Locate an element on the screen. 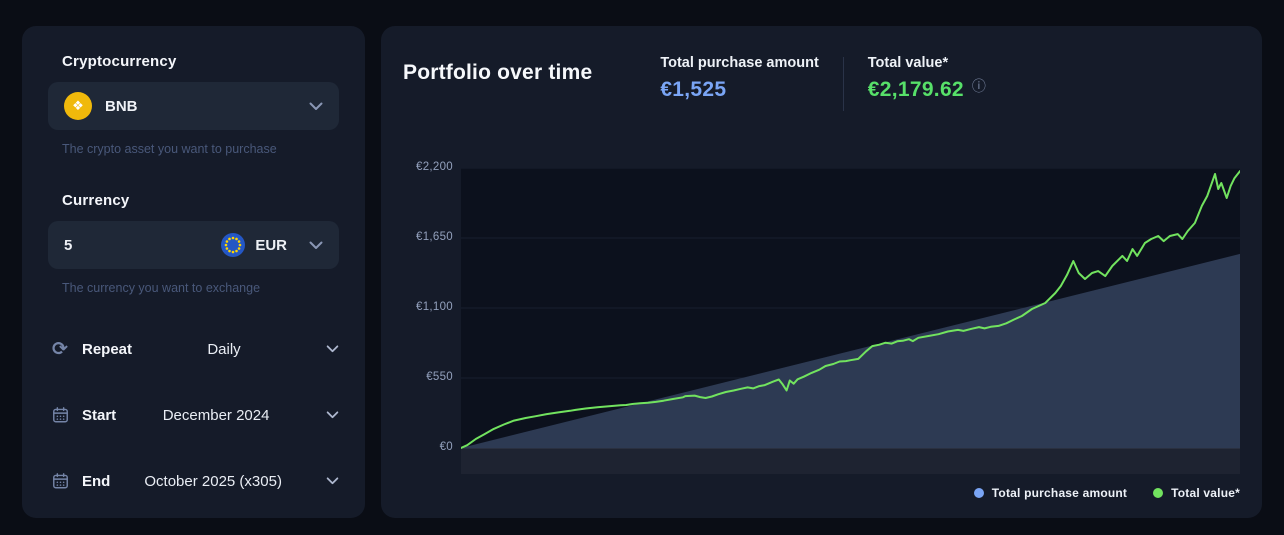 The width and height of the screenshot is (1284, 535). repeat-icon: ⟳ is located at coordinates (60, 349).